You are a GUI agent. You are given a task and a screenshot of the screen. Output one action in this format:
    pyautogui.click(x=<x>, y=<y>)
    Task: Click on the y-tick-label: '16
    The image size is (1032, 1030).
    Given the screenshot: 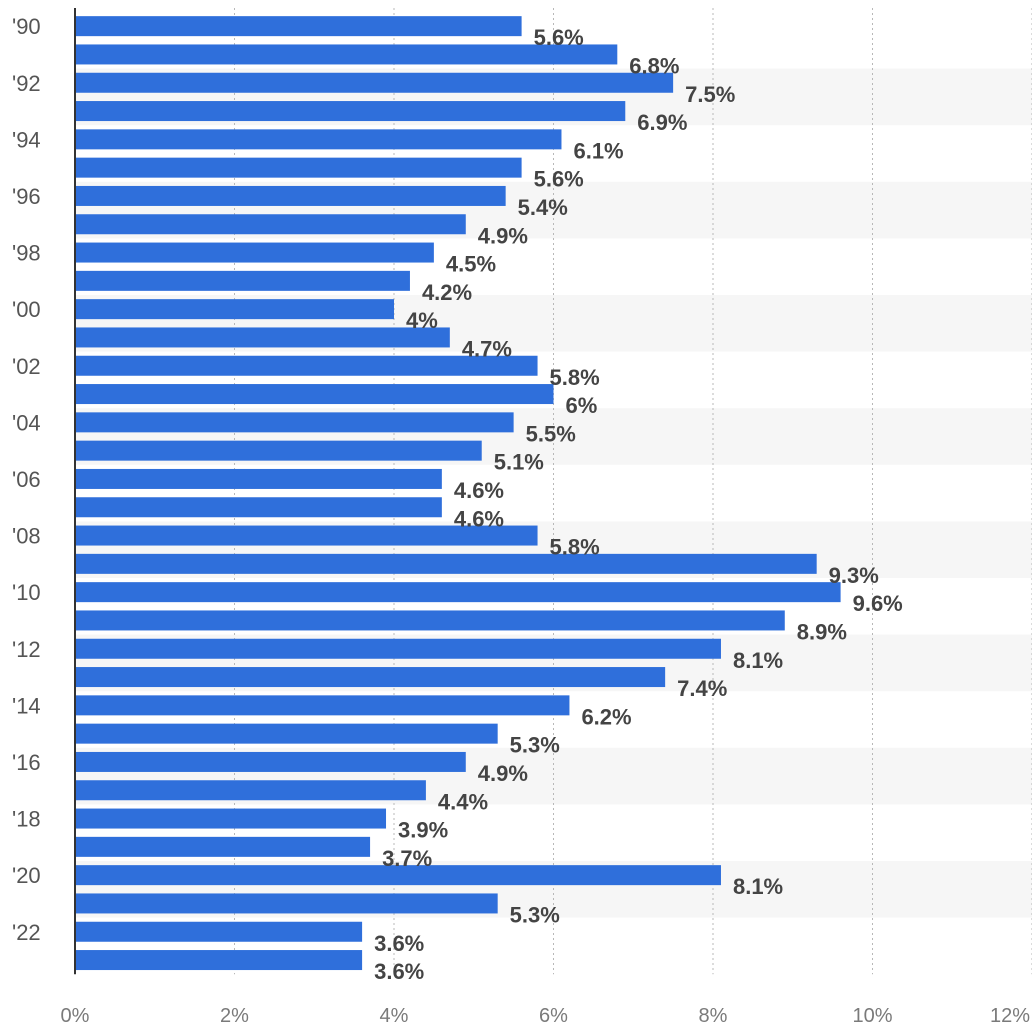 What is the action you would take?
    pyautogui.click(x=26, y=762)
    